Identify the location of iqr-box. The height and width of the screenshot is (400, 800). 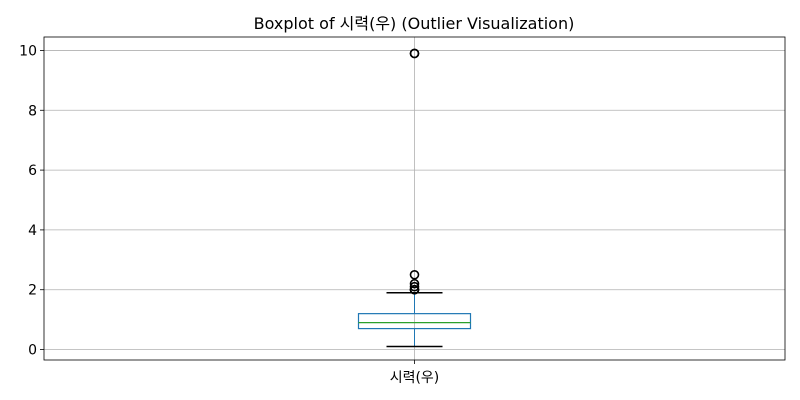
(414, 321).